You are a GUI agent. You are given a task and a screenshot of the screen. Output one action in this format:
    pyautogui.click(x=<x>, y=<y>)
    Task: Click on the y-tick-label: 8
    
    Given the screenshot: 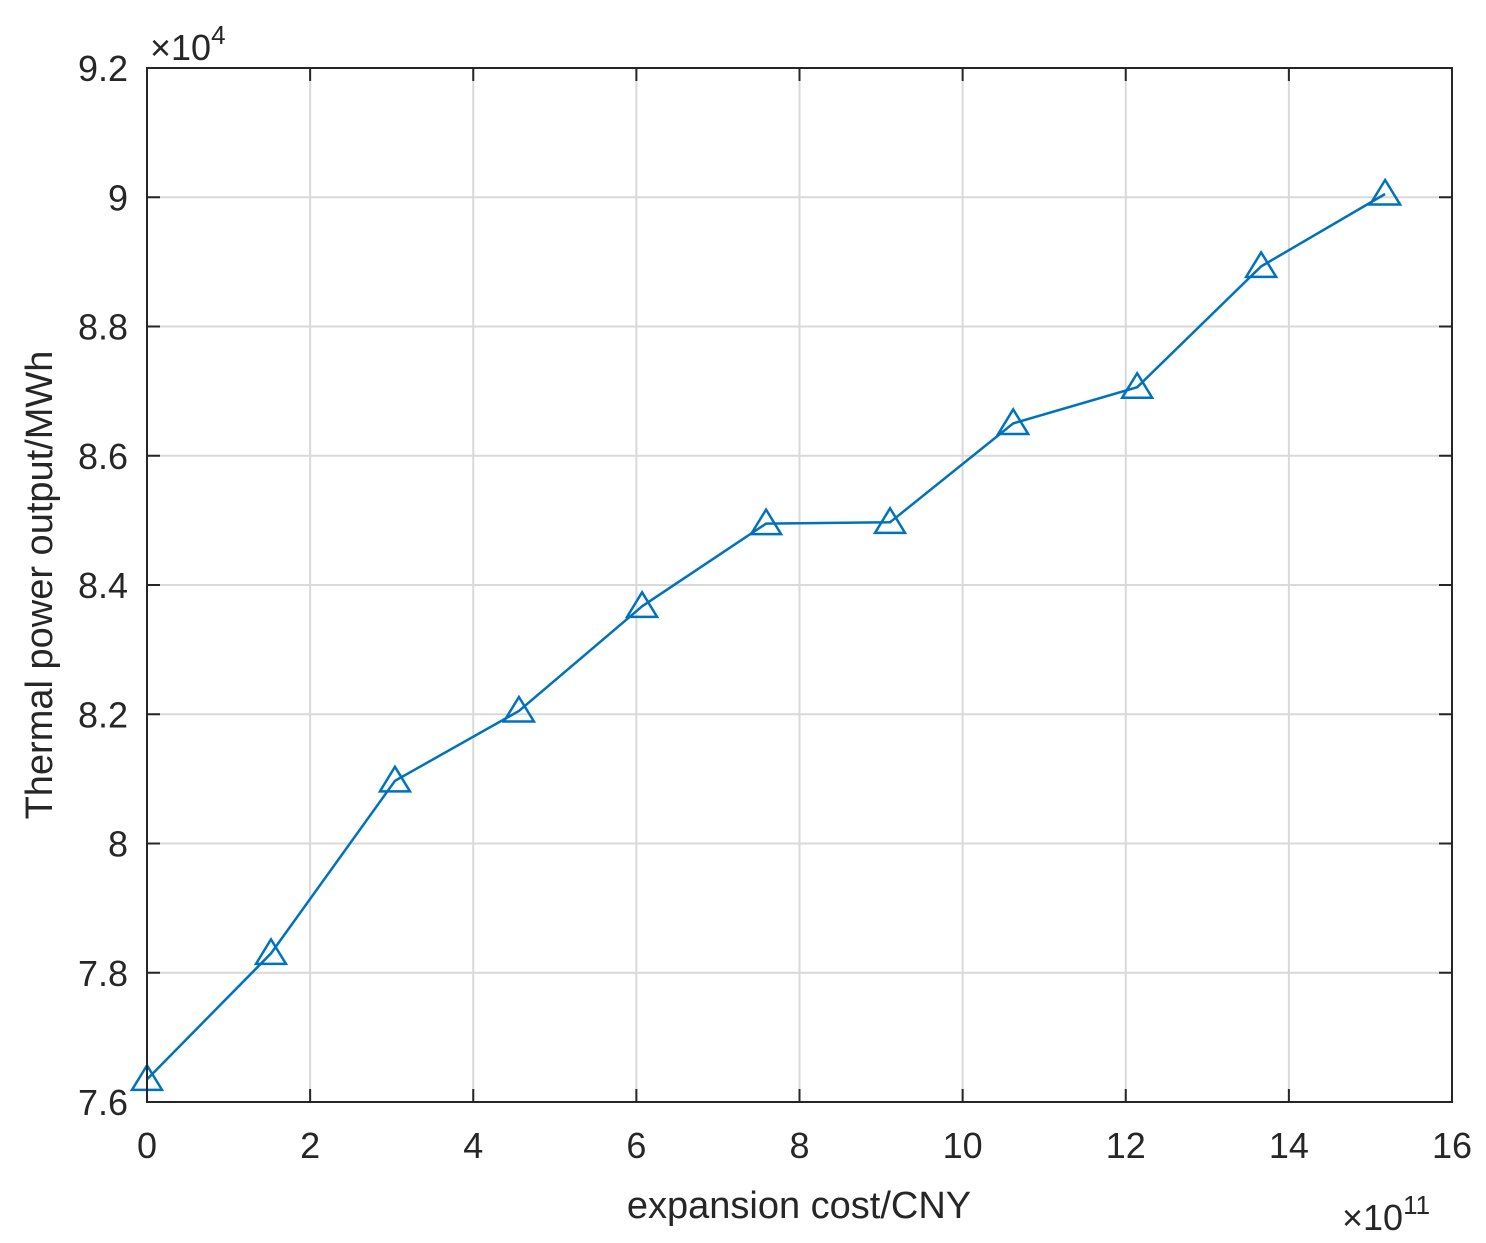 What is the action you would take?
    pyautogui.click(x=118, y=844)
    